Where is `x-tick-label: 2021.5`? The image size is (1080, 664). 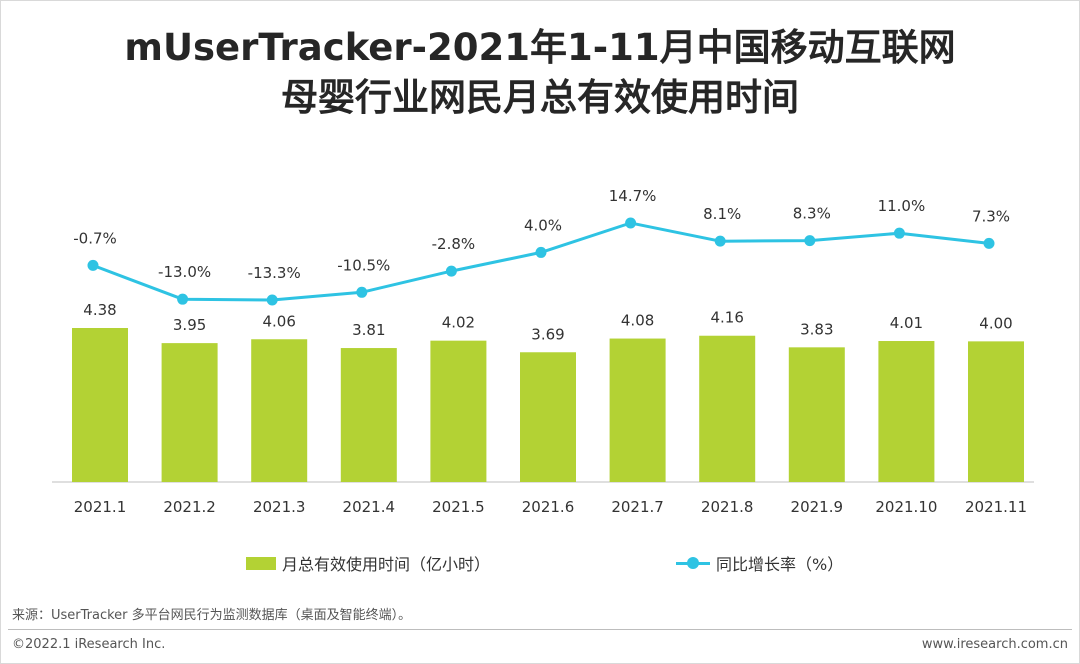
x-tick-label: 2021.5 is located at coordinates (458, 507).